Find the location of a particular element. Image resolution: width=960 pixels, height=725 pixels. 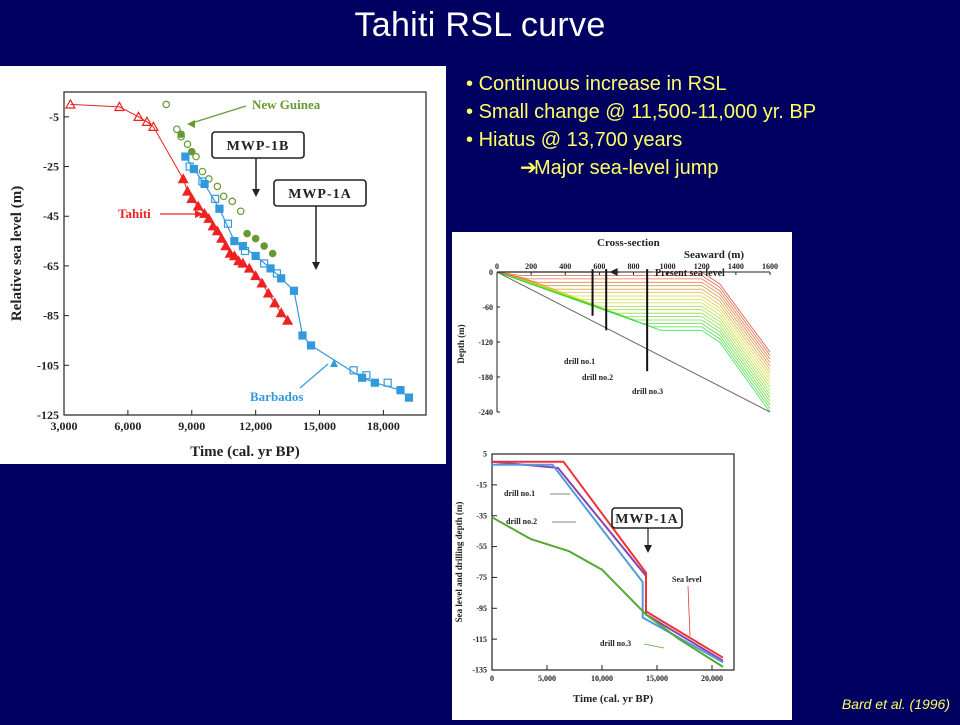

x-tick-label: 15,000 is located at coordinates (319, 426).